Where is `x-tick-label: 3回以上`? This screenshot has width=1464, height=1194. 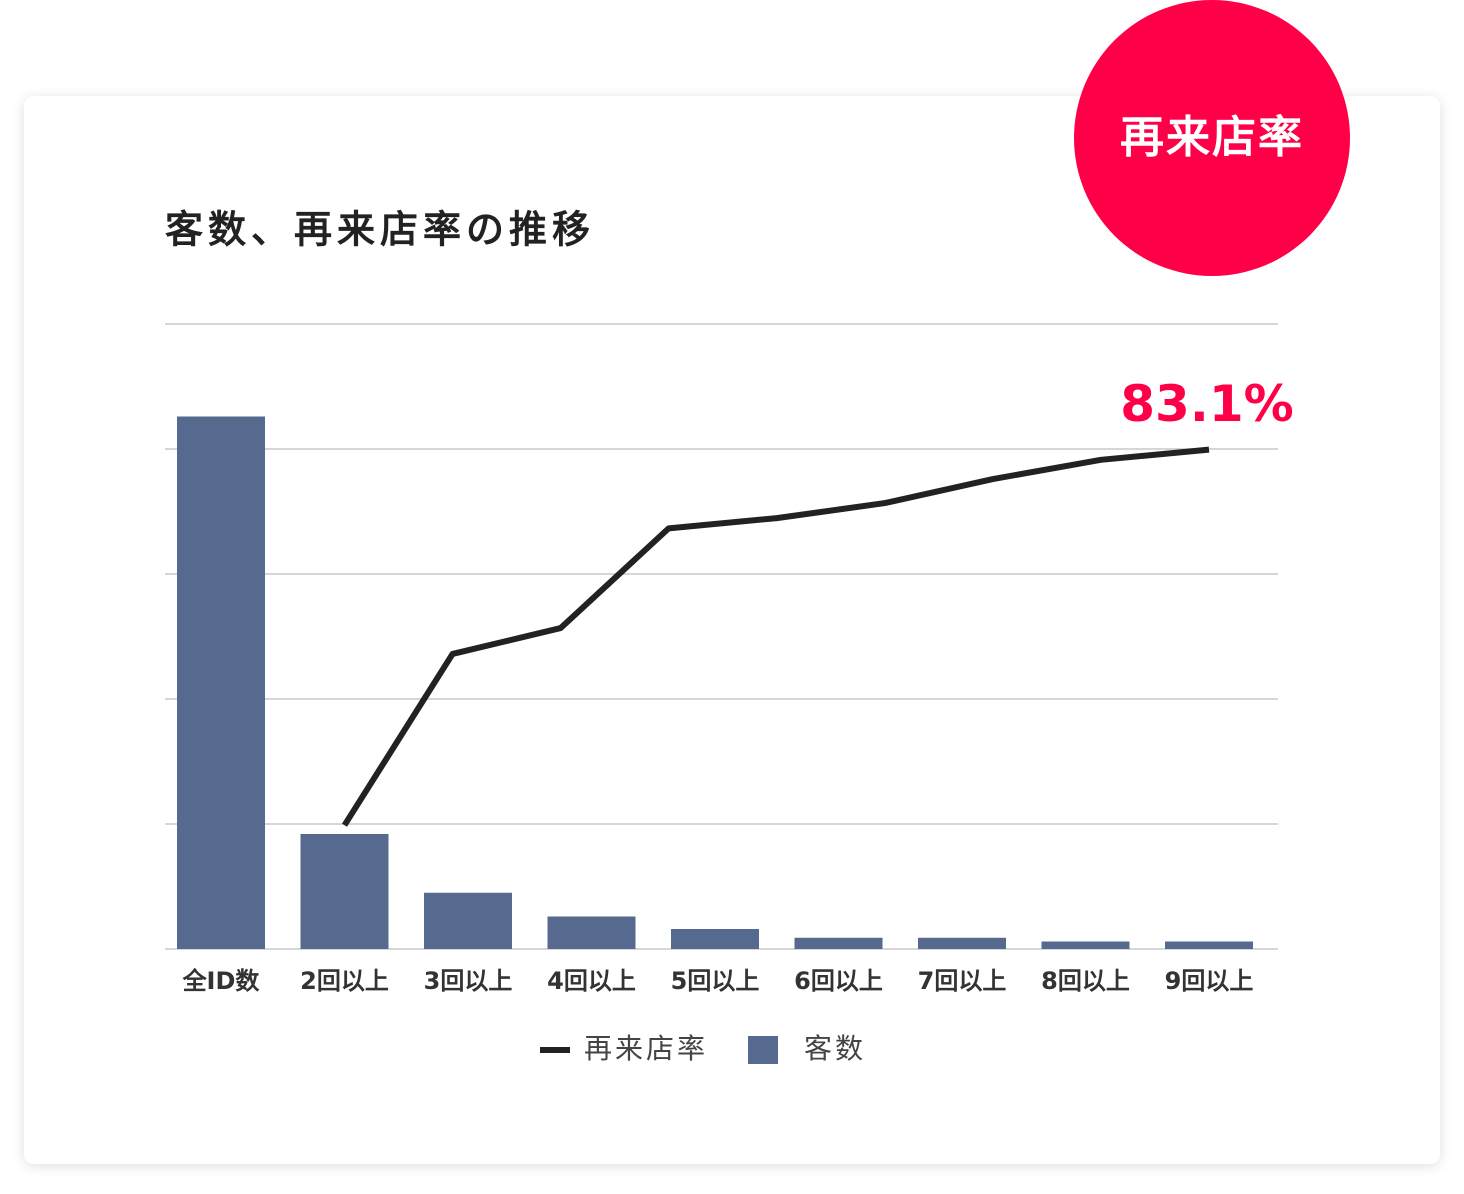
x-tick-label: 3回以上 is located at coordinates (468, 981).